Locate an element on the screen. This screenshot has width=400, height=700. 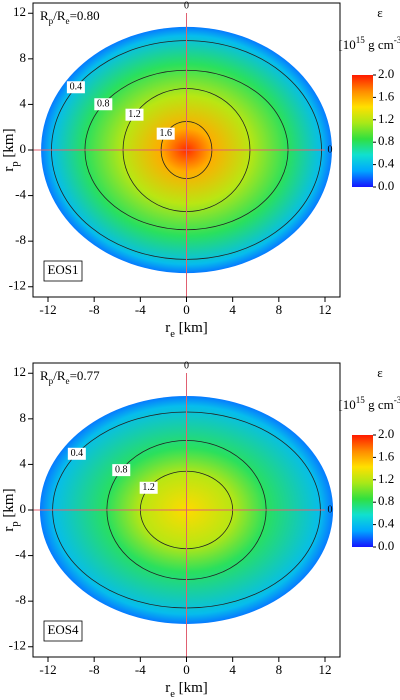
ratio-annotation: Rp/Re=0.77 is located at coordinates (70, 377).